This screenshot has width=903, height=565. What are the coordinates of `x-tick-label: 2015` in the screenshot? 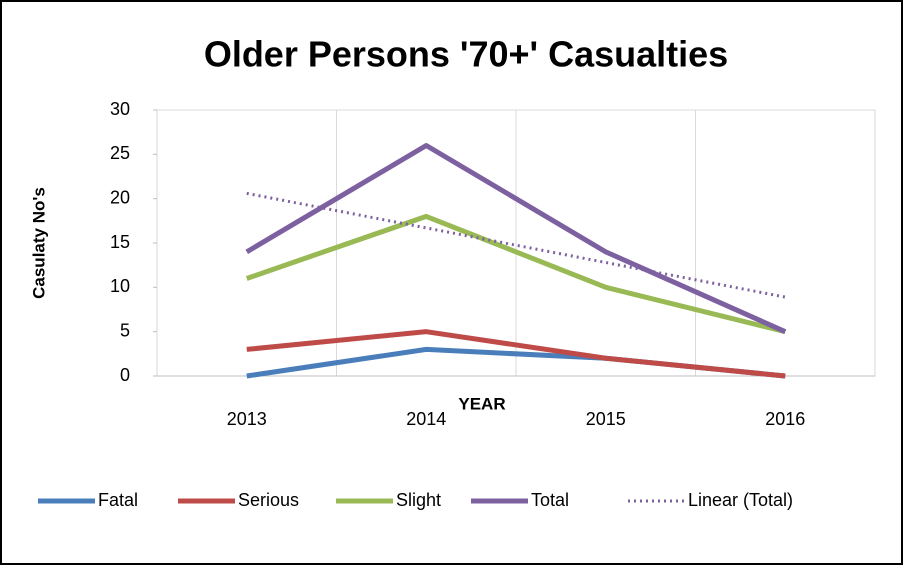 It's located at (606, 419).